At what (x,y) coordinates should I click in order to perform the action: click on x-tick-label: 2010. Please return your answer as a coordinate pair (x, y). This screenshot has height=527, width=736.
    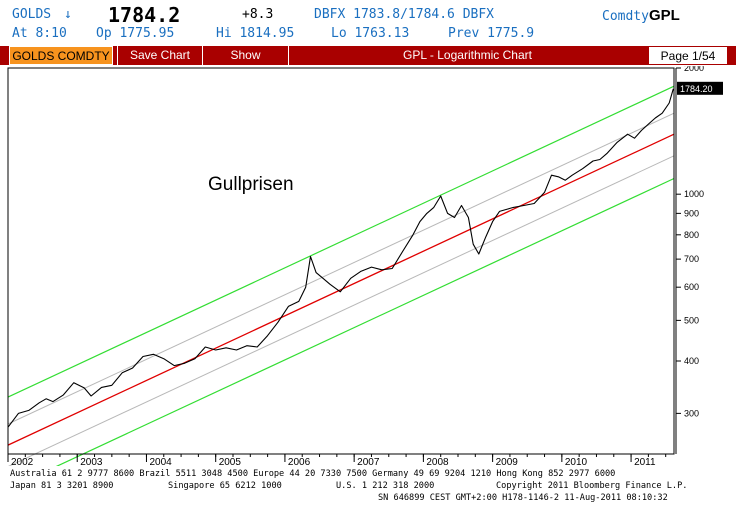
    Looking at the image, I should click on (576, 461).